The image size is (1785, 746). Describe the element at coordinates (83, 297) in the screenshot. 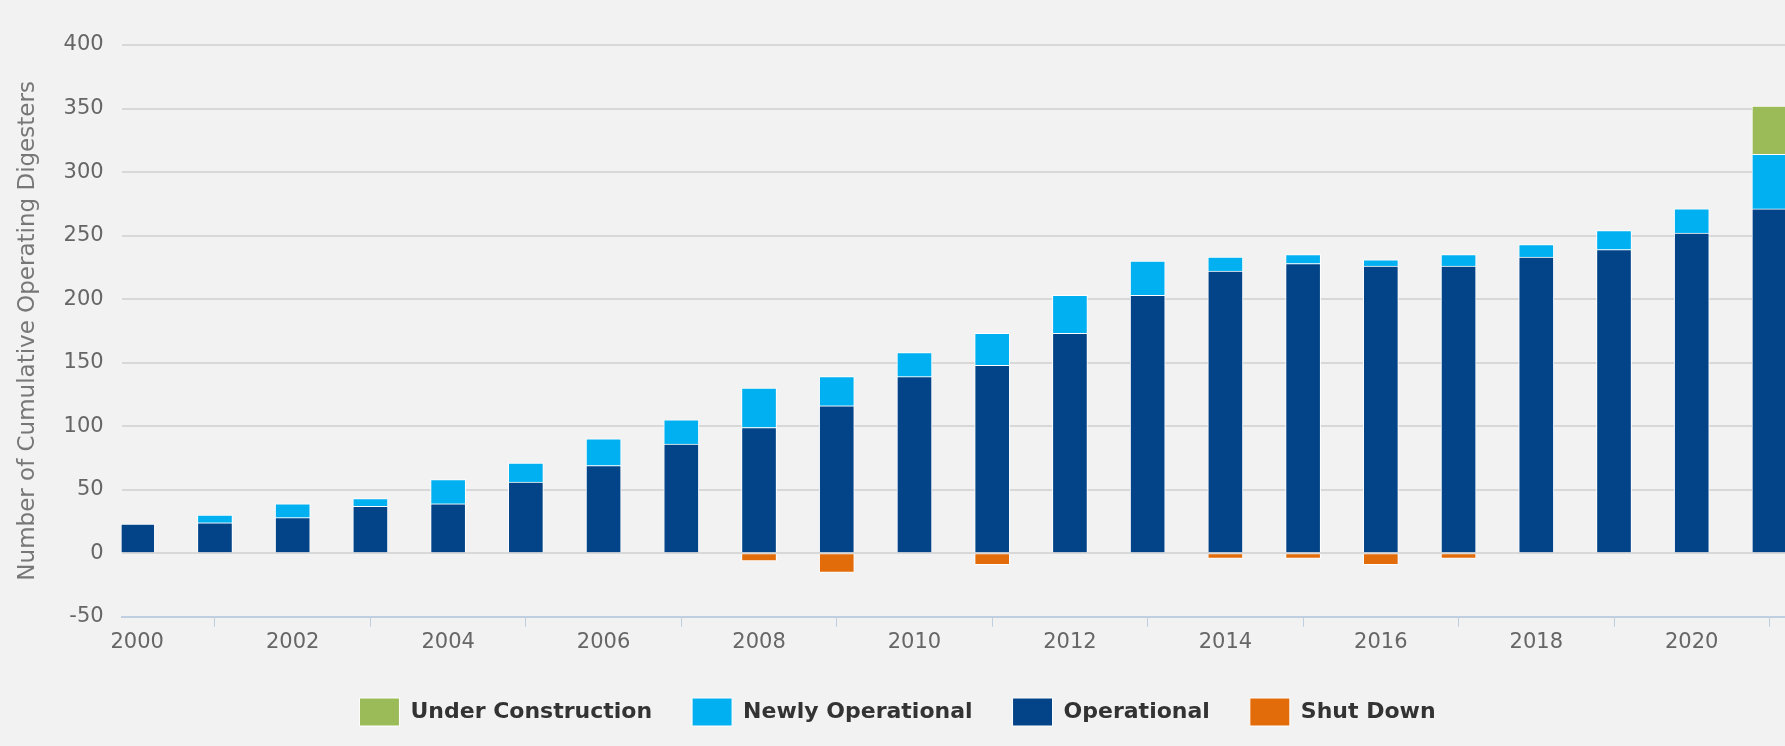

I see `y-tick-label: 200` at that location.